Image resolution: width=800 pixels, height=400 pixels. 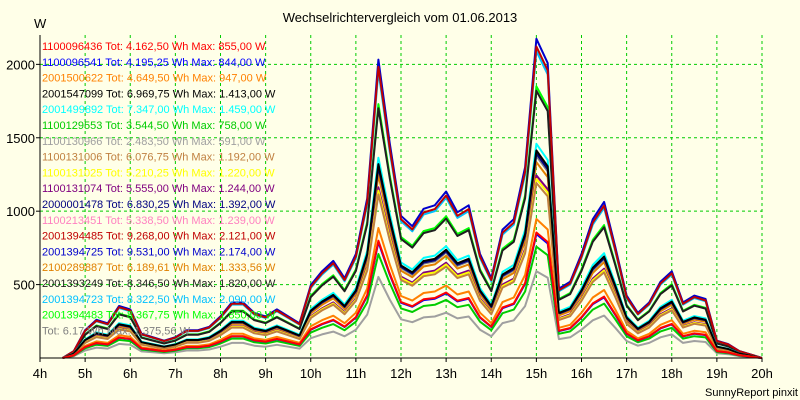 I want to click on y-tick-label: 2000, so click(x=20, y=64).